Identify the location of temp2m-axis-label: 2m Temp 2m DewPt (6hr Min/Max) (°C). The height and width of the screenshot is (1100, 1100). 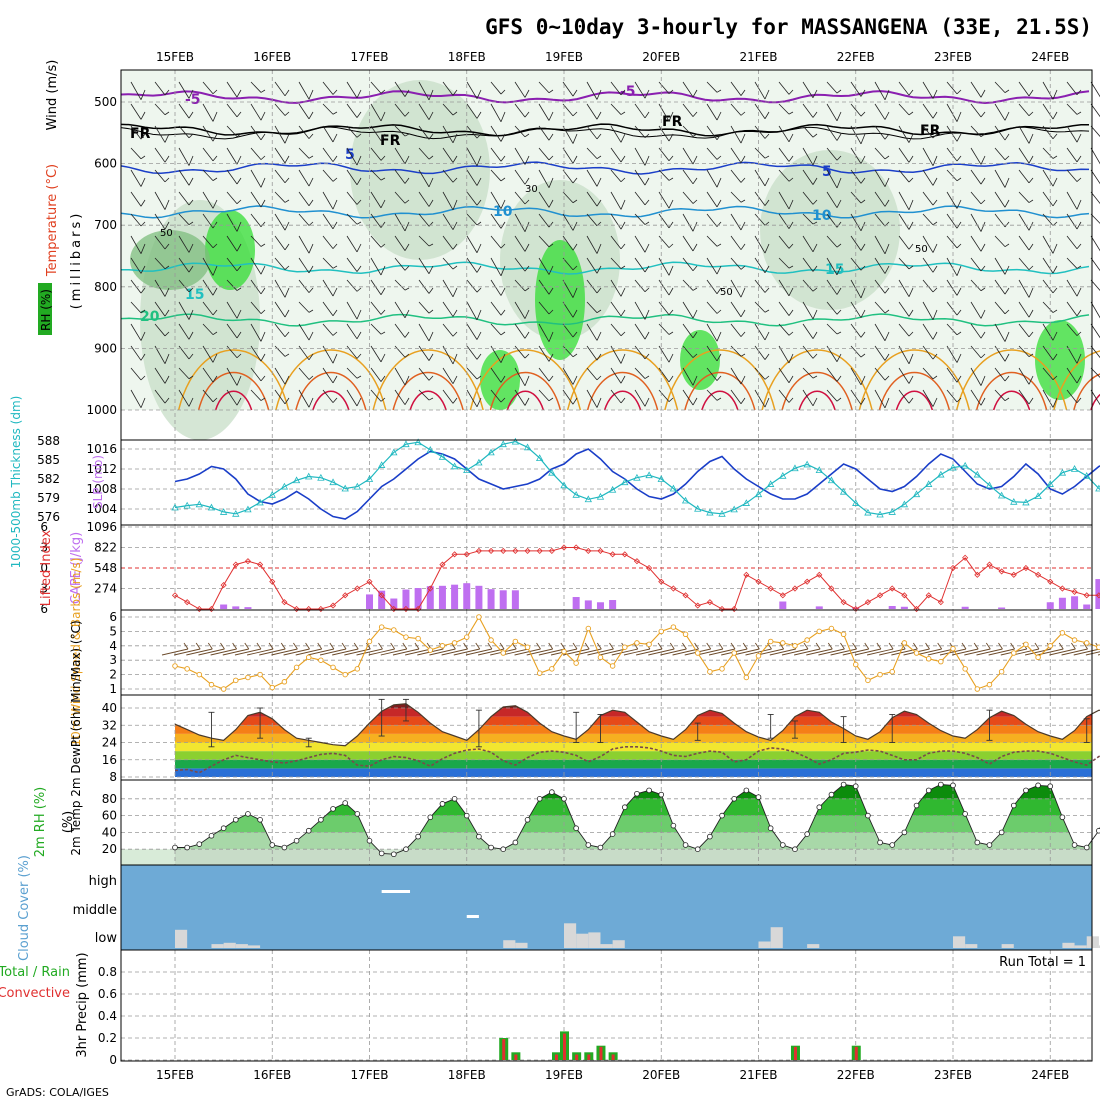
(76, 737).